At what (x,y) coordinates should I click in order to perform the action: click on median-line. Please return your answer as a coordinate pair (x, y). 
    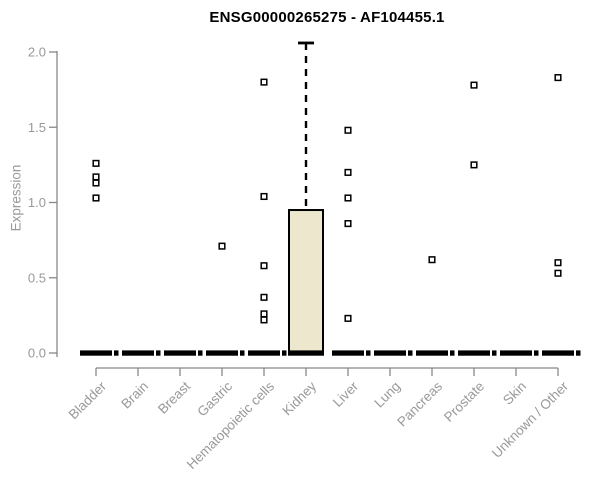
    Looking at the image, I should click on (306, 353).